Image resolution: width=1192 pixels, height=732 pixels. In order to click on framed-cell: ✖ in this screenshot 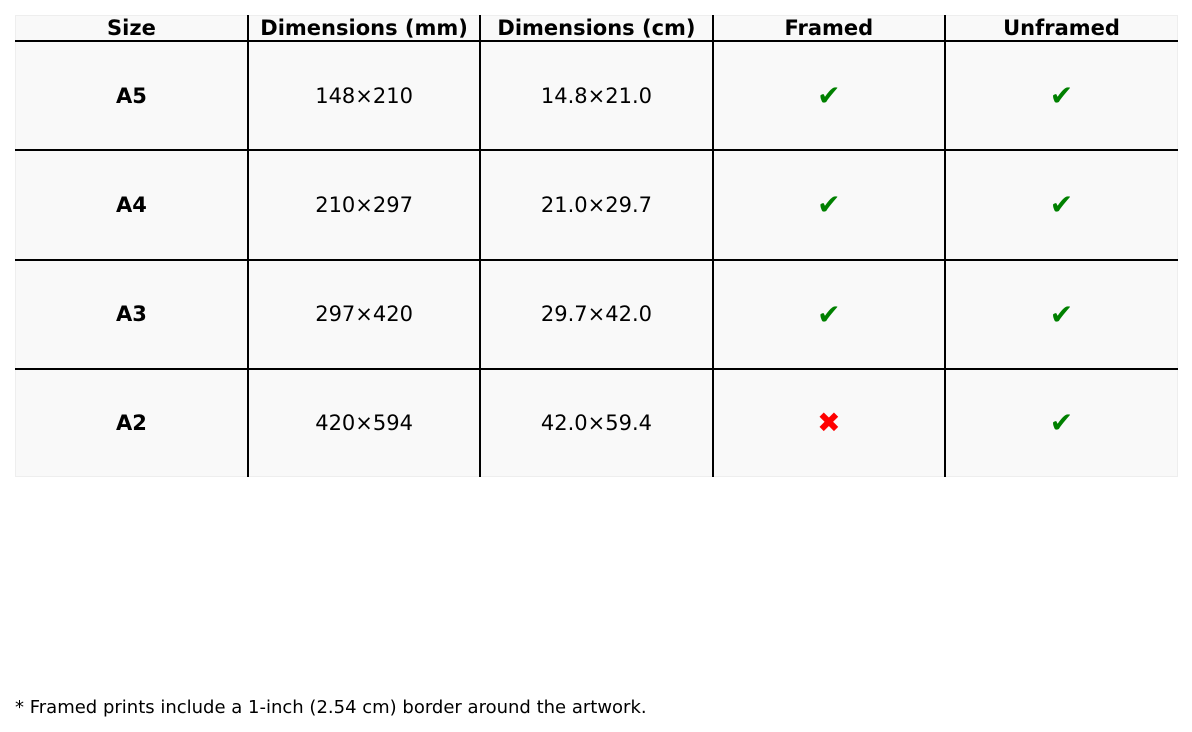, I will do `click(829, 422)`.